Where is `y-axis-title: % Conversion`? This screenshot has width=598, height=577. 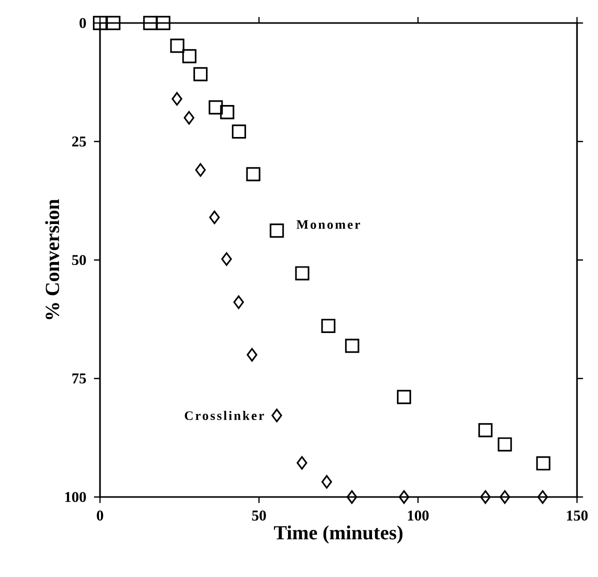 y-axis-title: % Conversion is located at coordinates (52, 259).